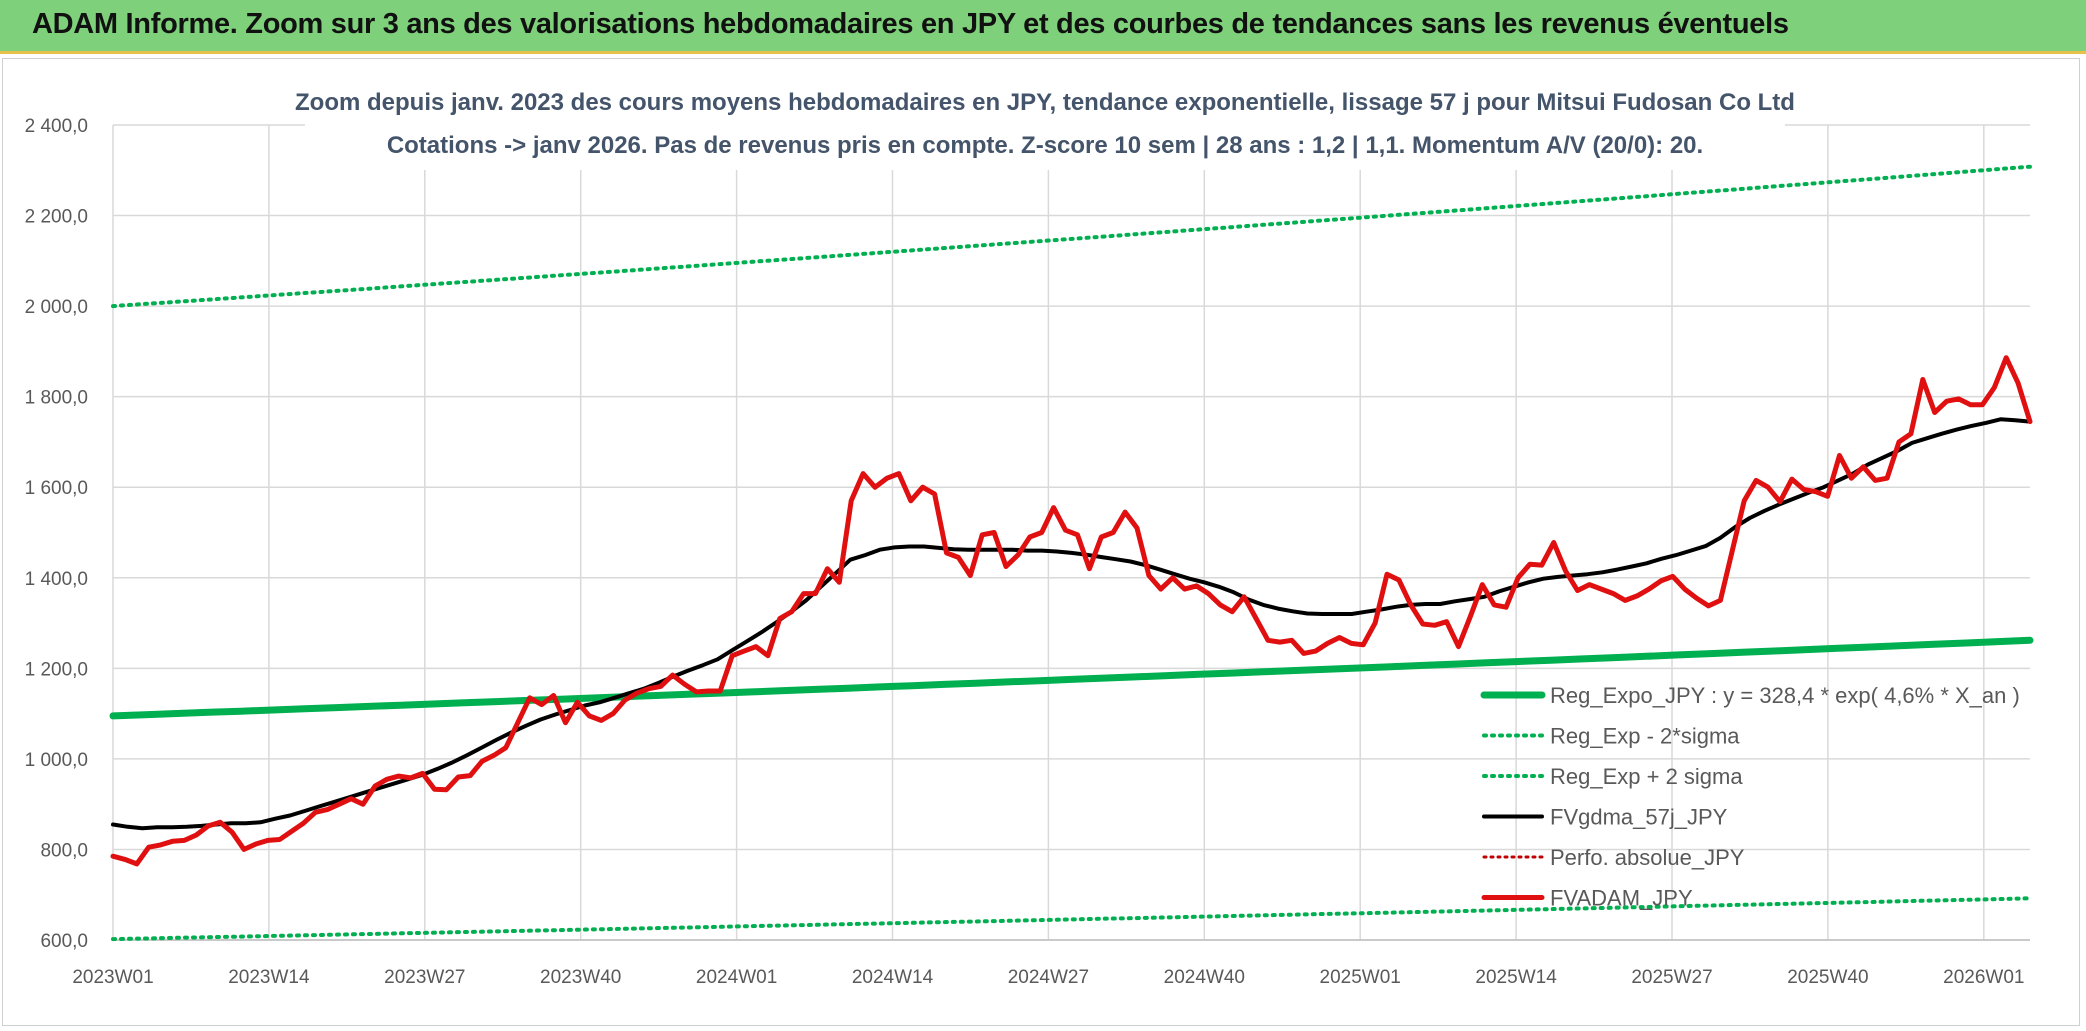 This screenshot has height=1031, width=2086. Describe the element at coordinates (1071, 678) in the screenshot. I see `series-line-regression` at that location.